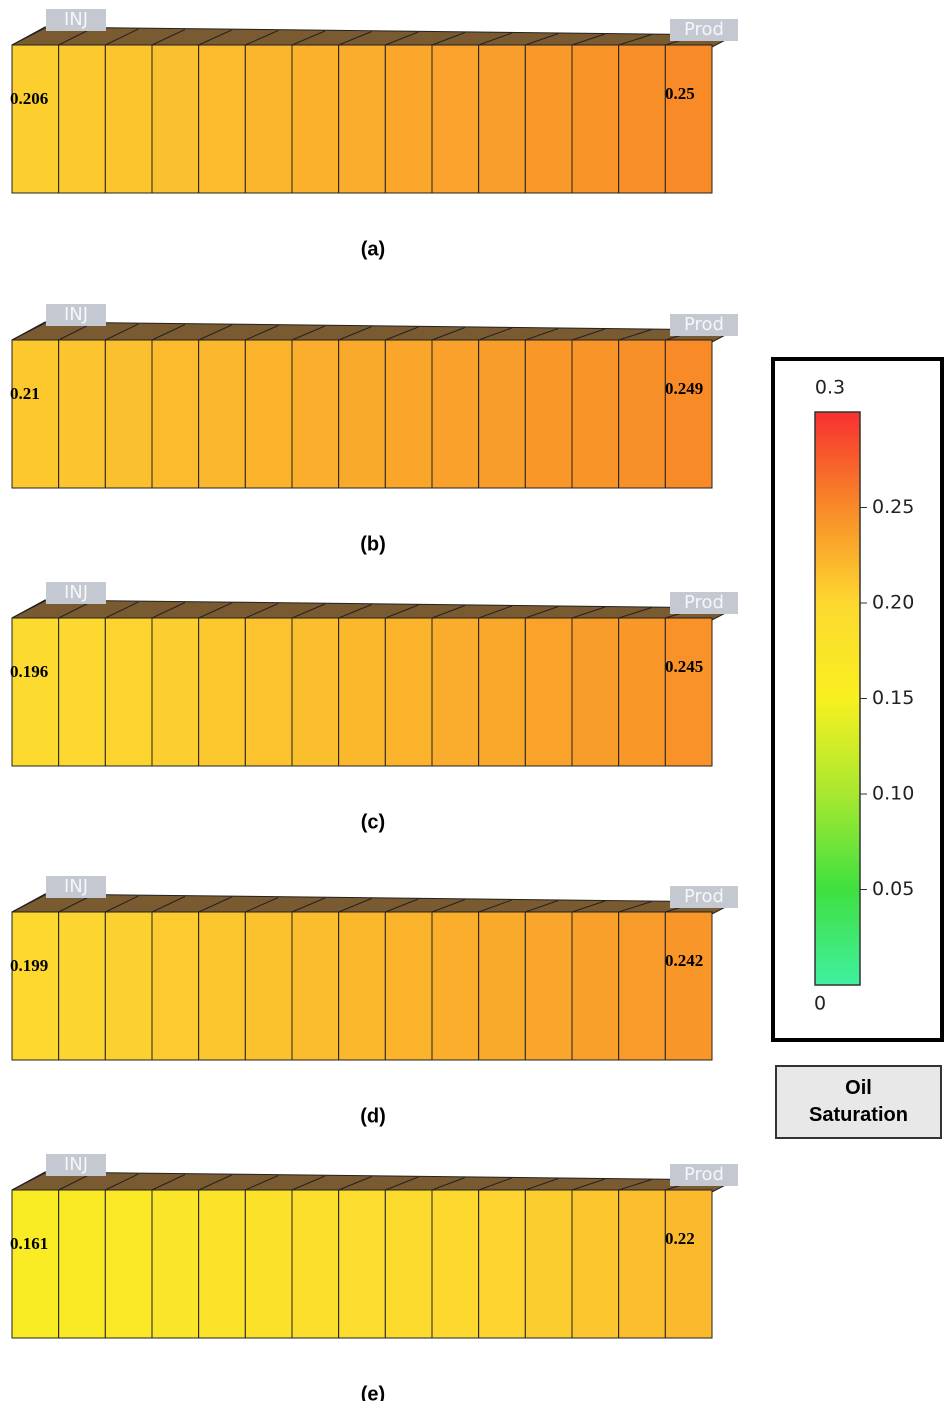 This screenshot has width=944, height=1401. I want to click on right-value: 0.22, so click(680, 1238).